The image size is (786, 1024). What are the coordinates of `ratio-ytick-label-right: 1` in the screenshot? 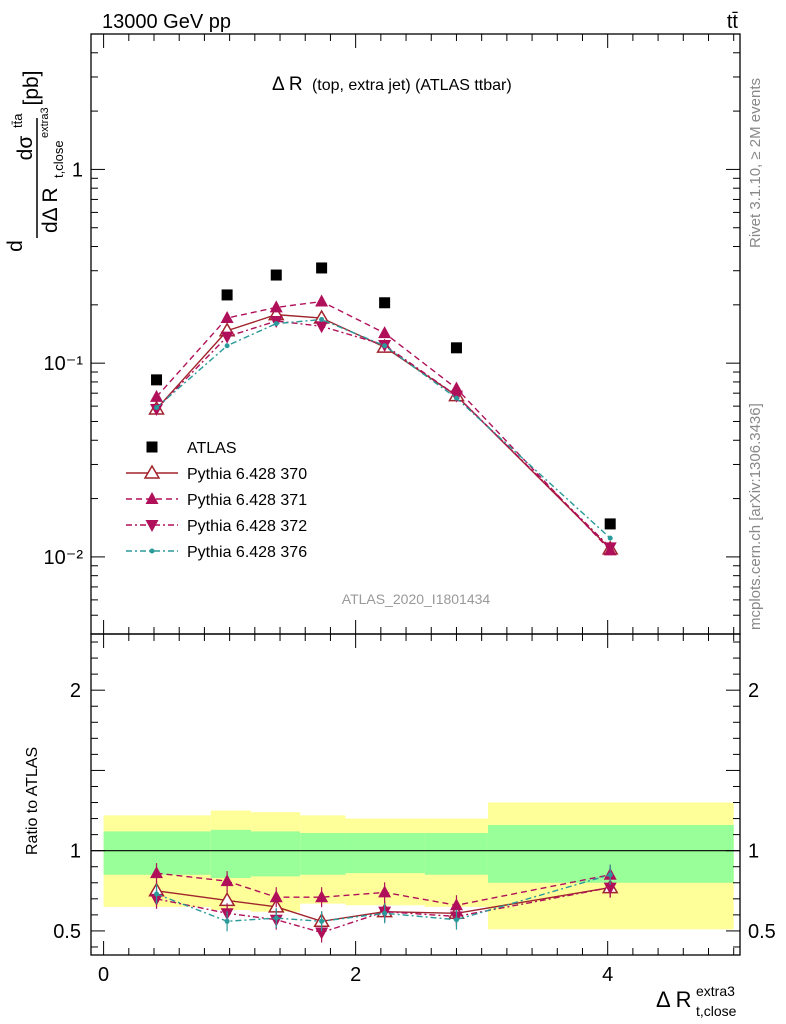 It's located at (753, 852).